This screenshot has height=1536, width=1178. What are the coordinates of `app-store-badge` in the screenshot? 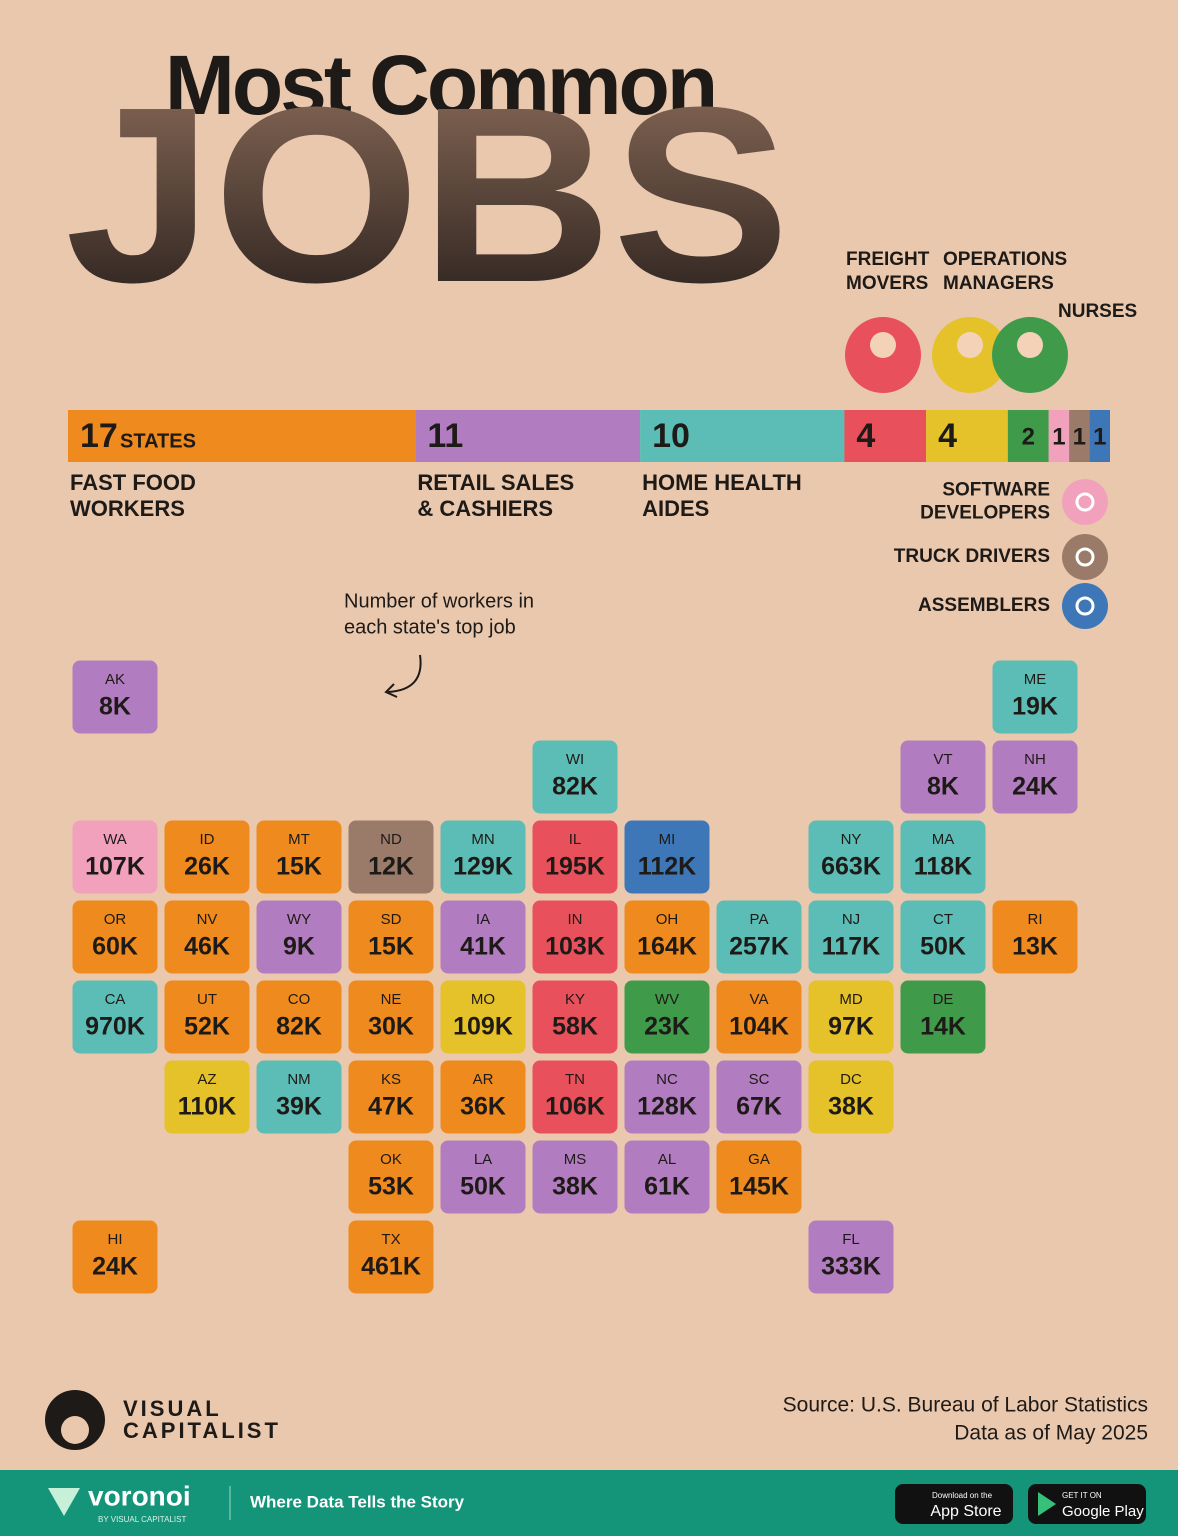 It's located at (954, 1504).